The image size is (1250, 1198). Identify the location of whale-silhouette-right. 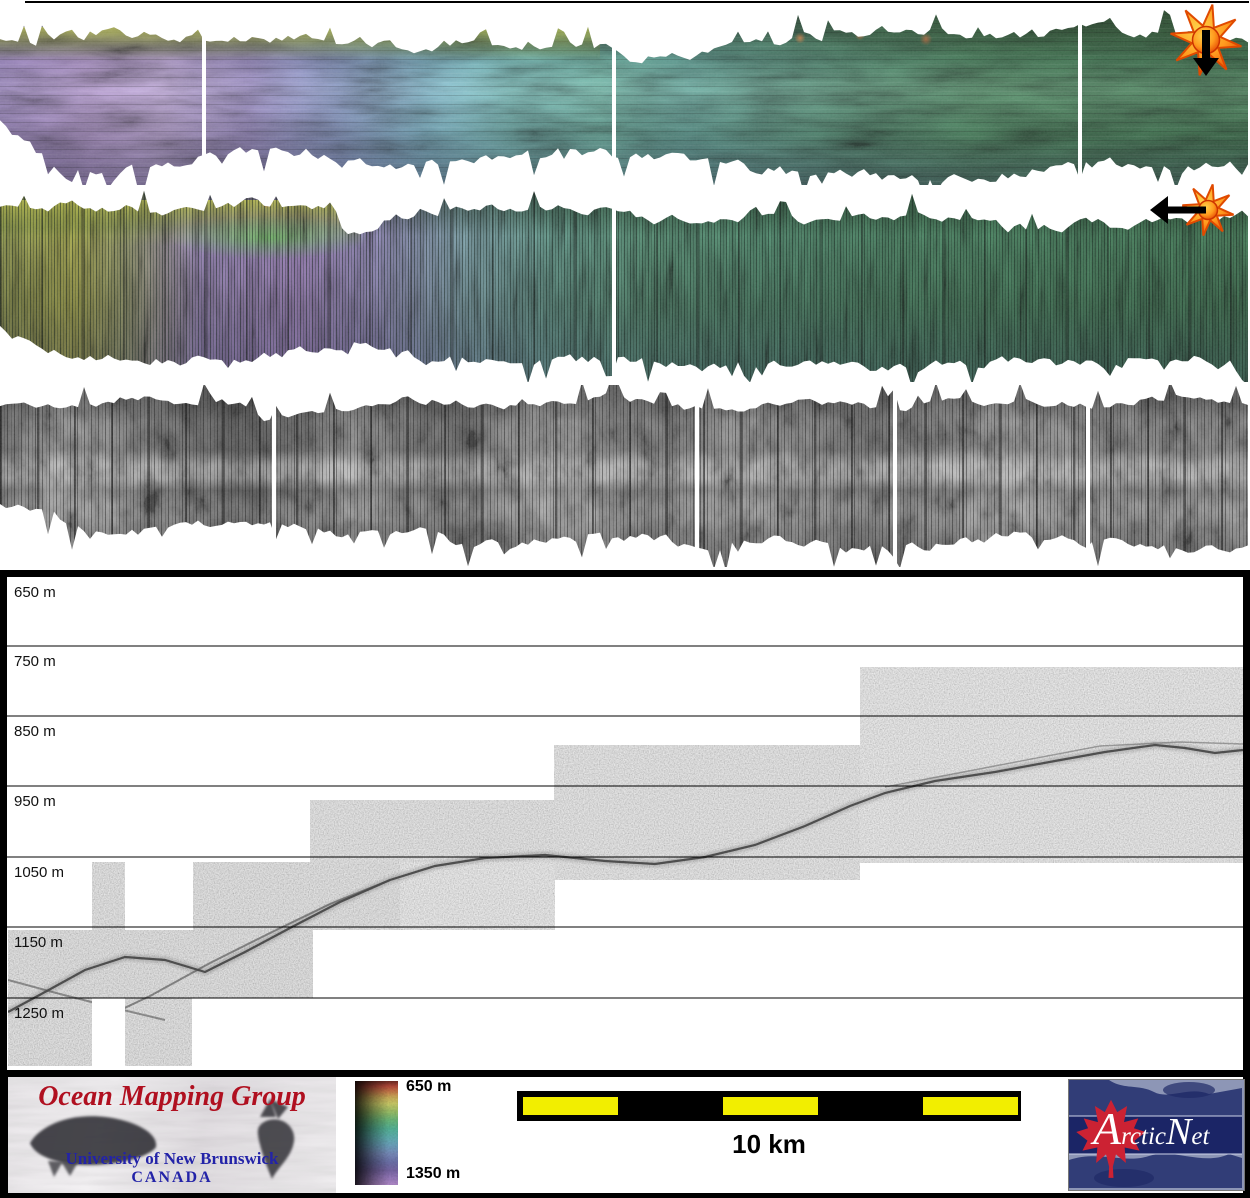
(276, 1149).